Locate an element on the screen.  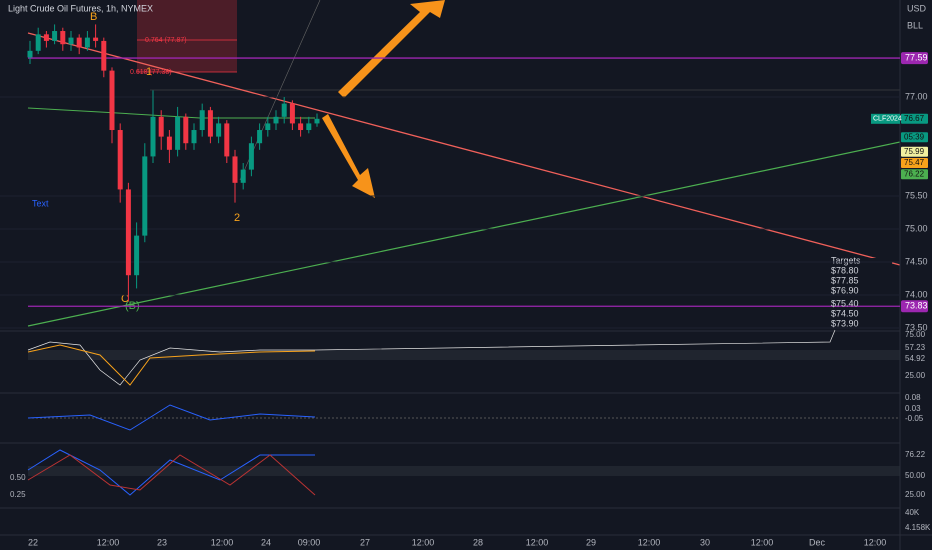
x-tick-label: Dec is located at coordinates (817, 542).